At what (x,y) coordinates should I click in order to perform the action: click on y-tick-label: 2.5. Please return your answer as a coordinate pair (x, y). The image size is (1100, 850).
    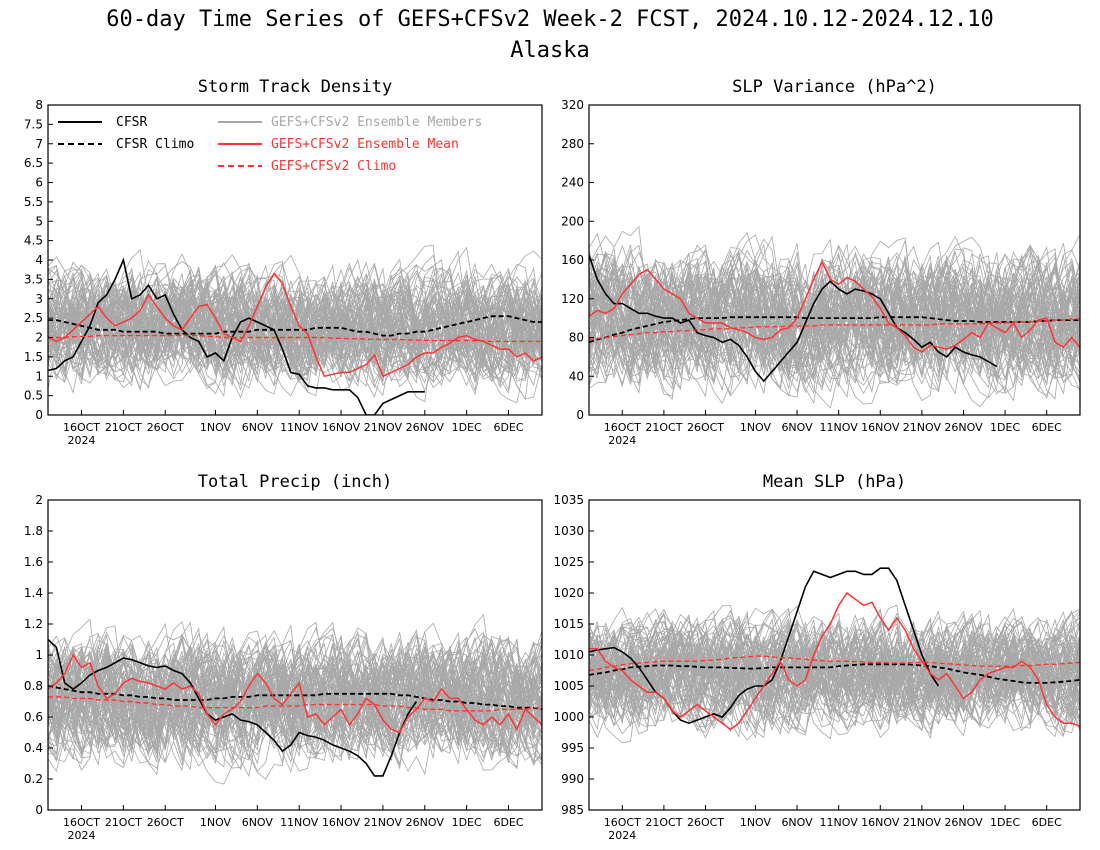
    Looking at the image, I should click on (33, 318).